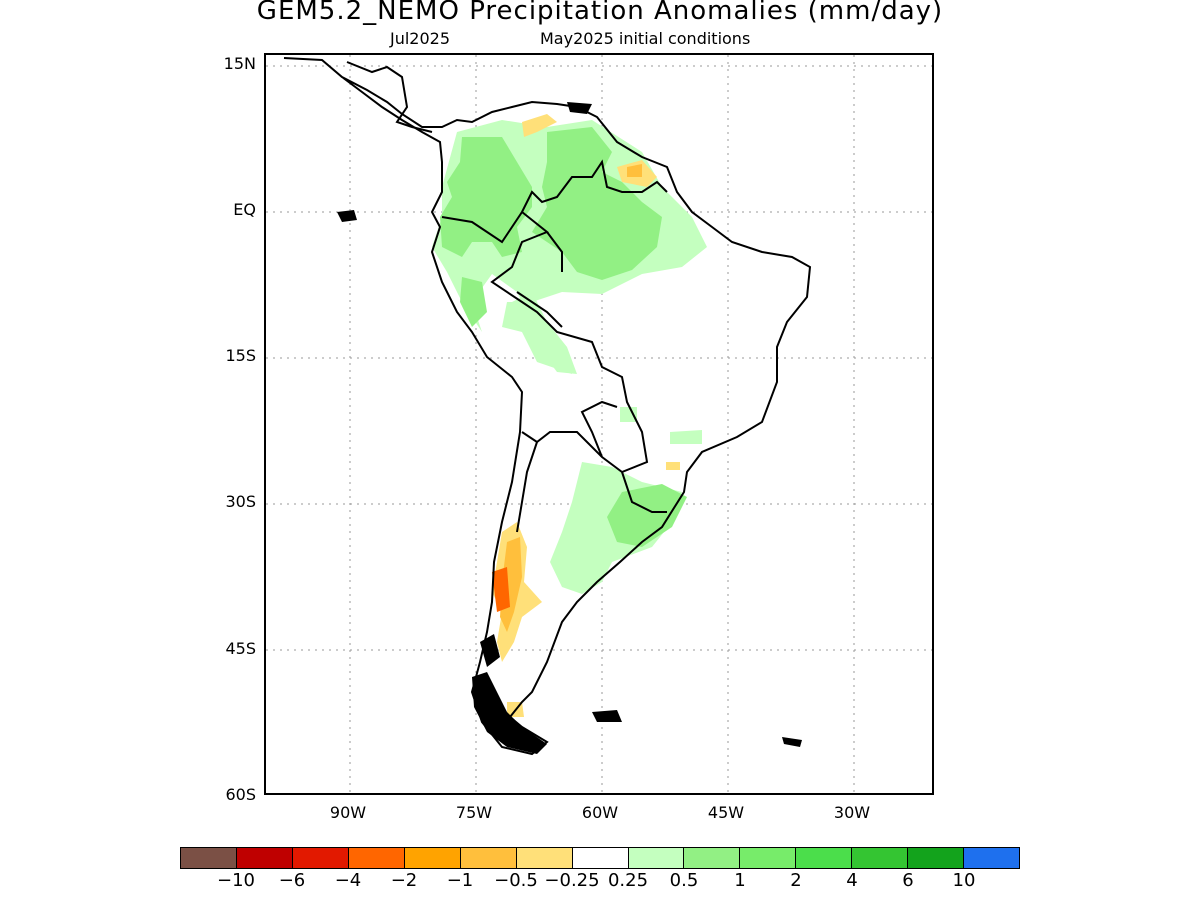  Describe the element at coordinates (460, 880) in the screenshot. I see `colorbar-tick-label: −1` at that location.